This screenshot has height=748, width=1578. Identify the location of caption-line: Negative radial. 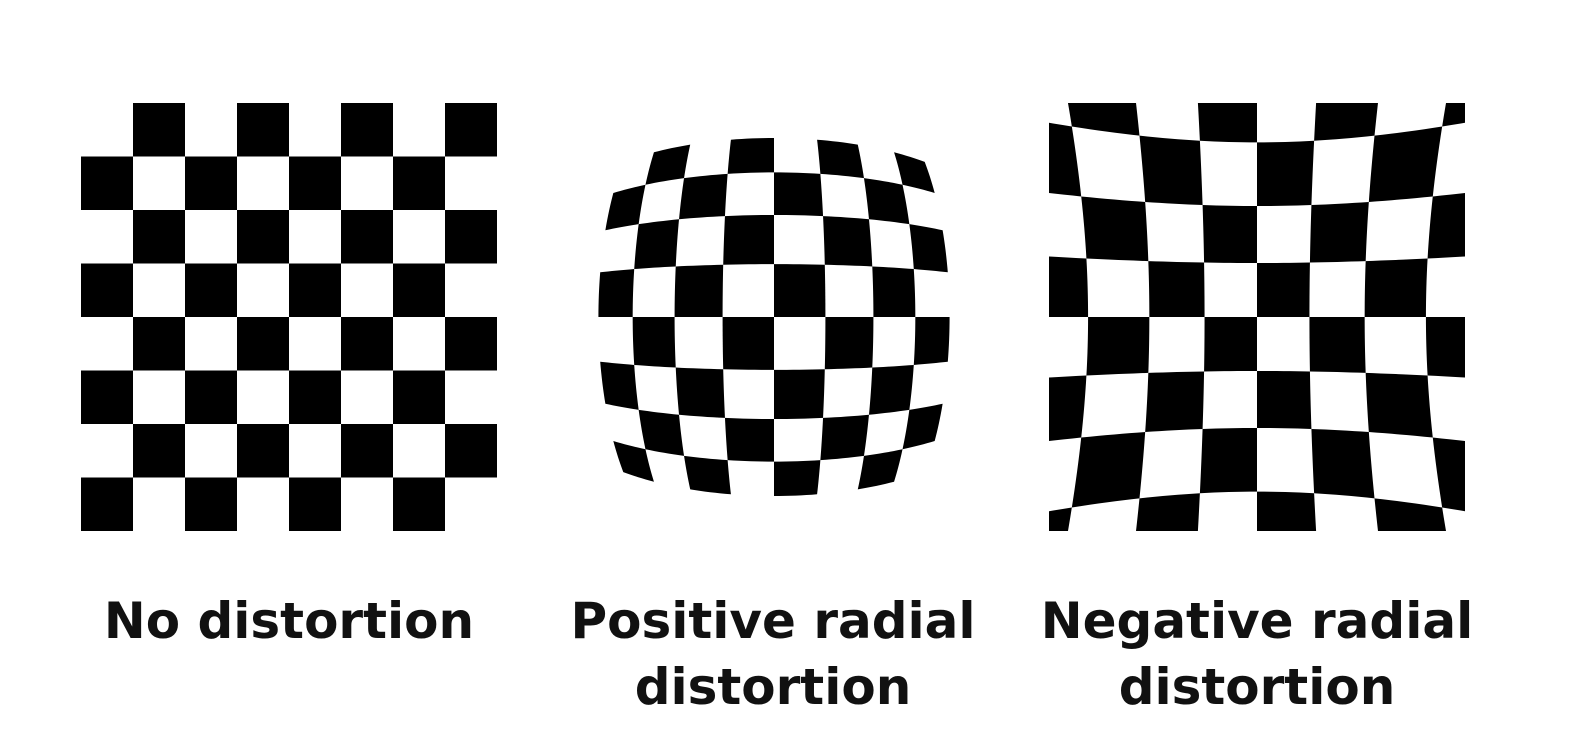
(1257, 621).